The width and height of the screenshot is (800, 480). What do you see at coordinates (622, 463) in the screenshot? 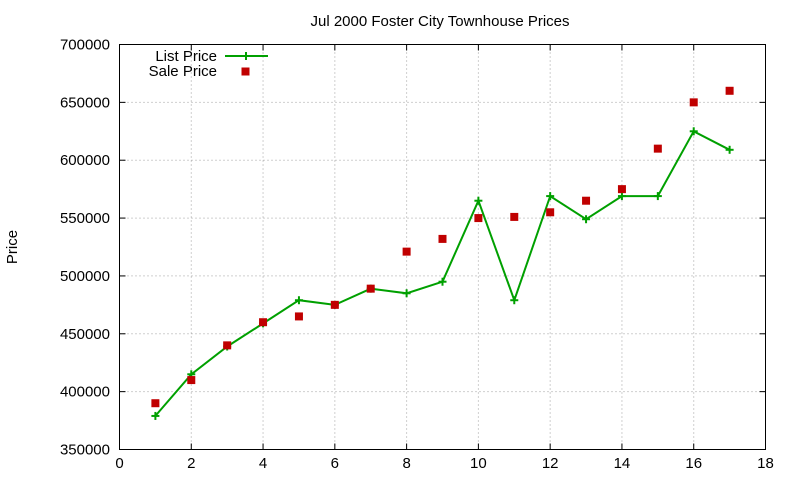
I see `x-tick-label: 14` at bounding box center [622, 463].